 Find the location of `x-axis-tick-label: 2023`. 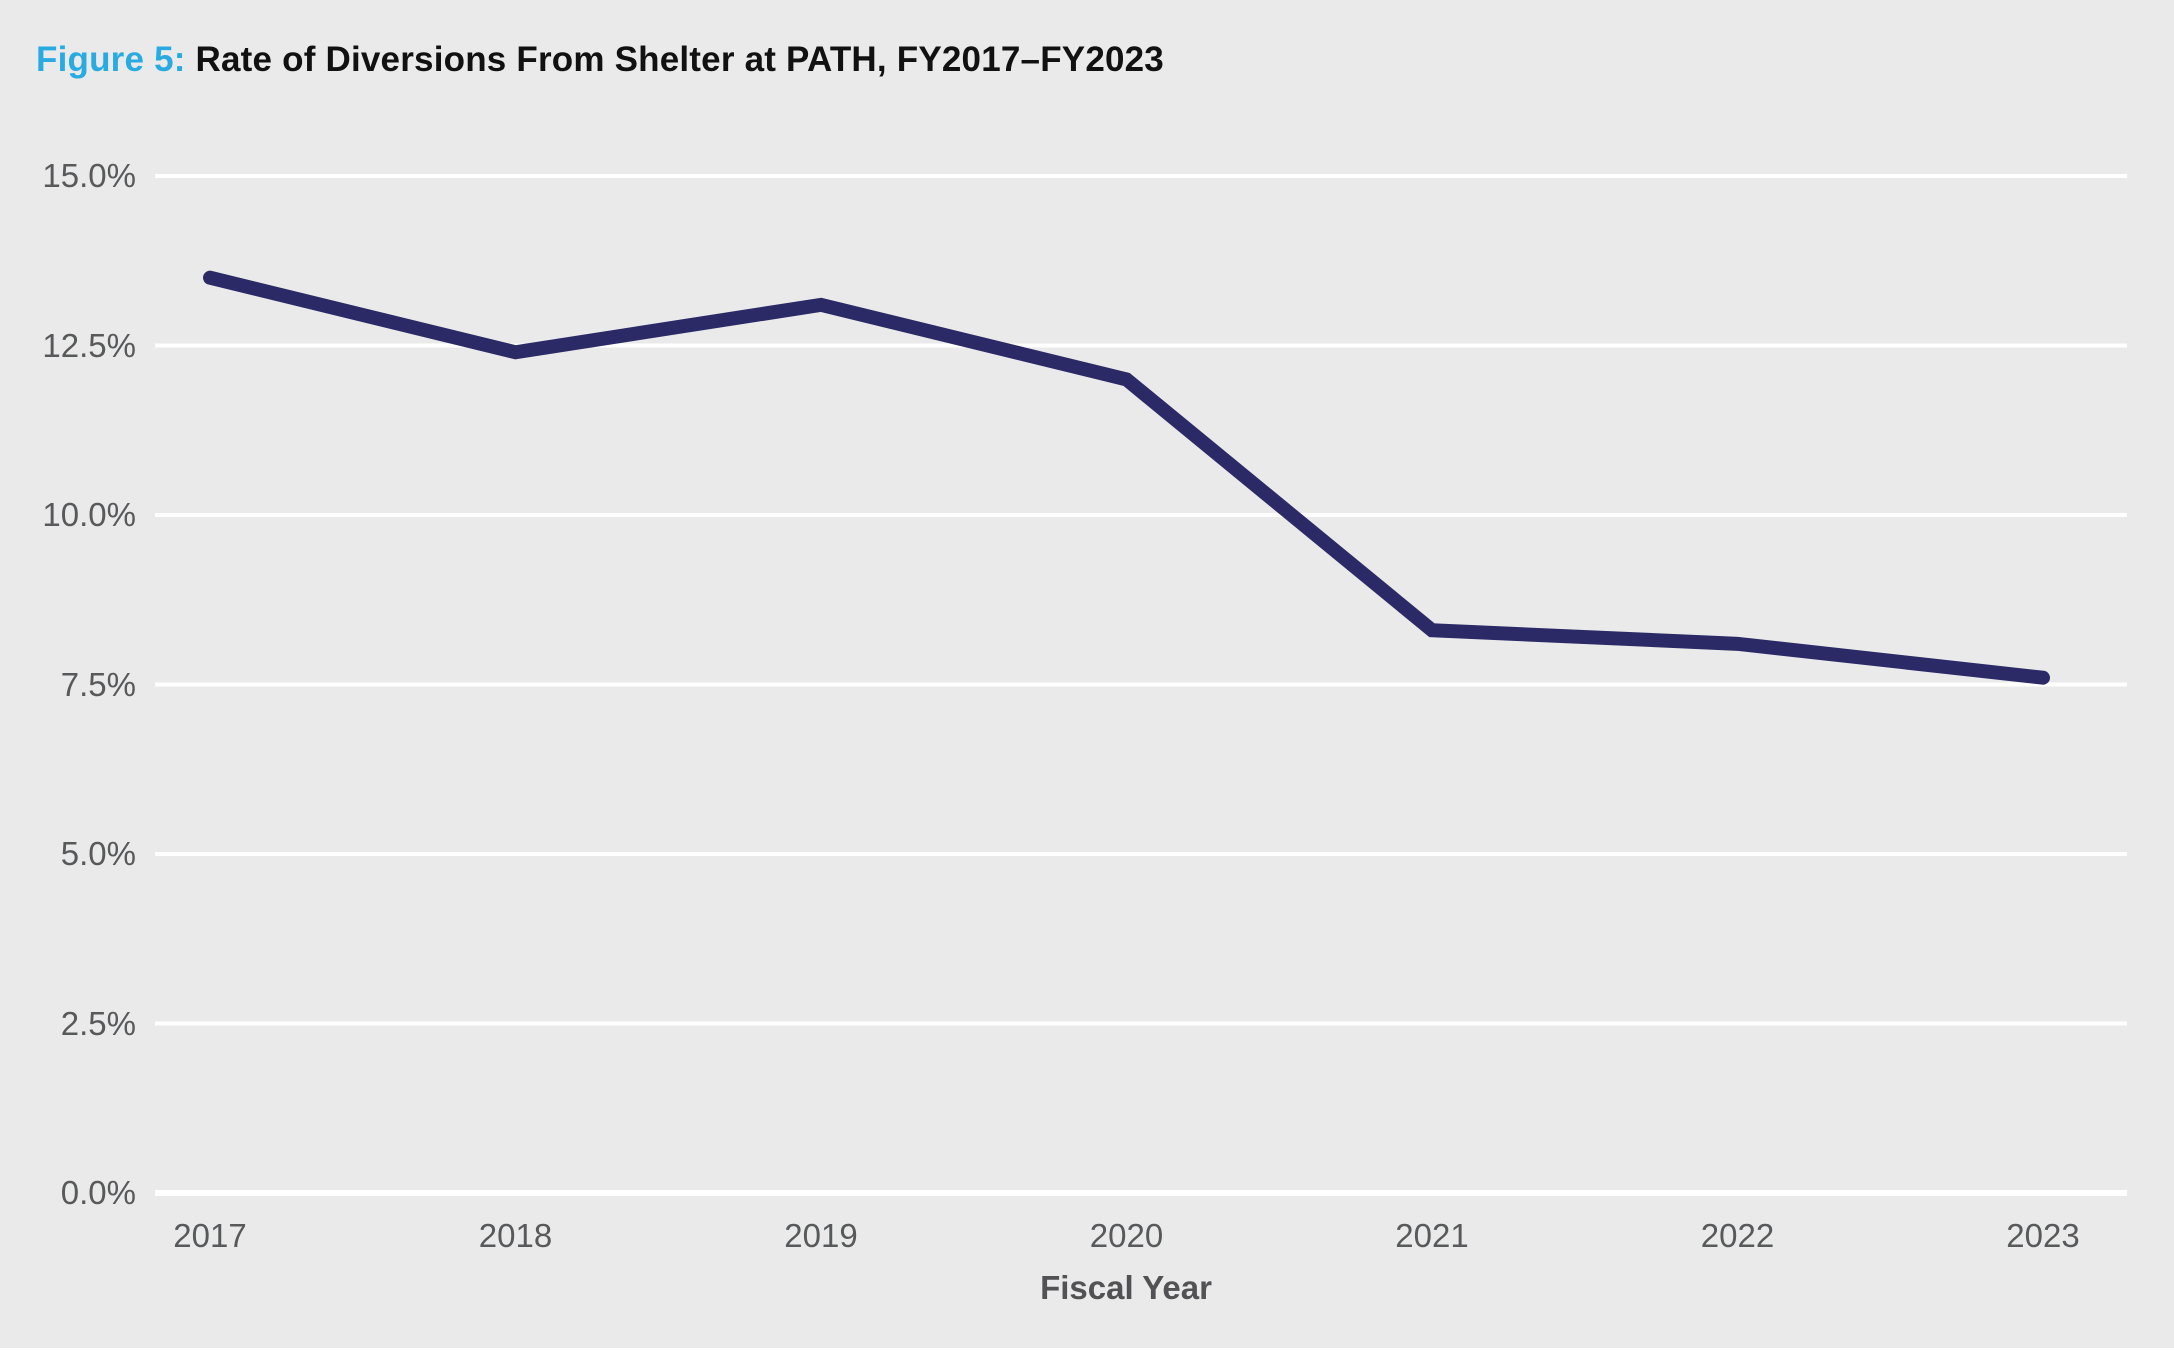

x-axis-tick-label: 2023 is located at coordinates (2043, 1235).